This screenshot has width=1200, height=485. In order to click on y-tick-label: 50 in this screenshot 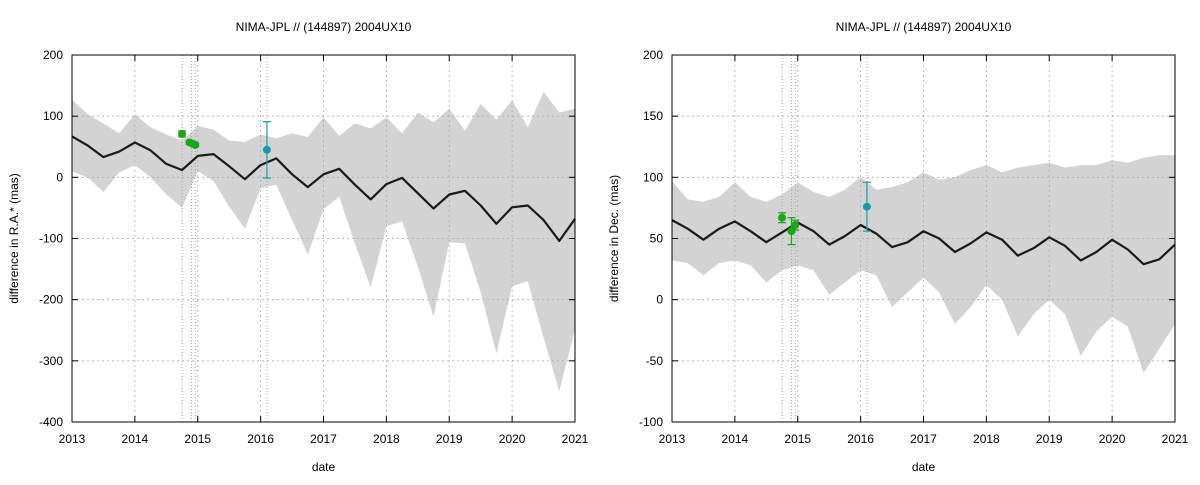, I will do `click(657, 239)`.